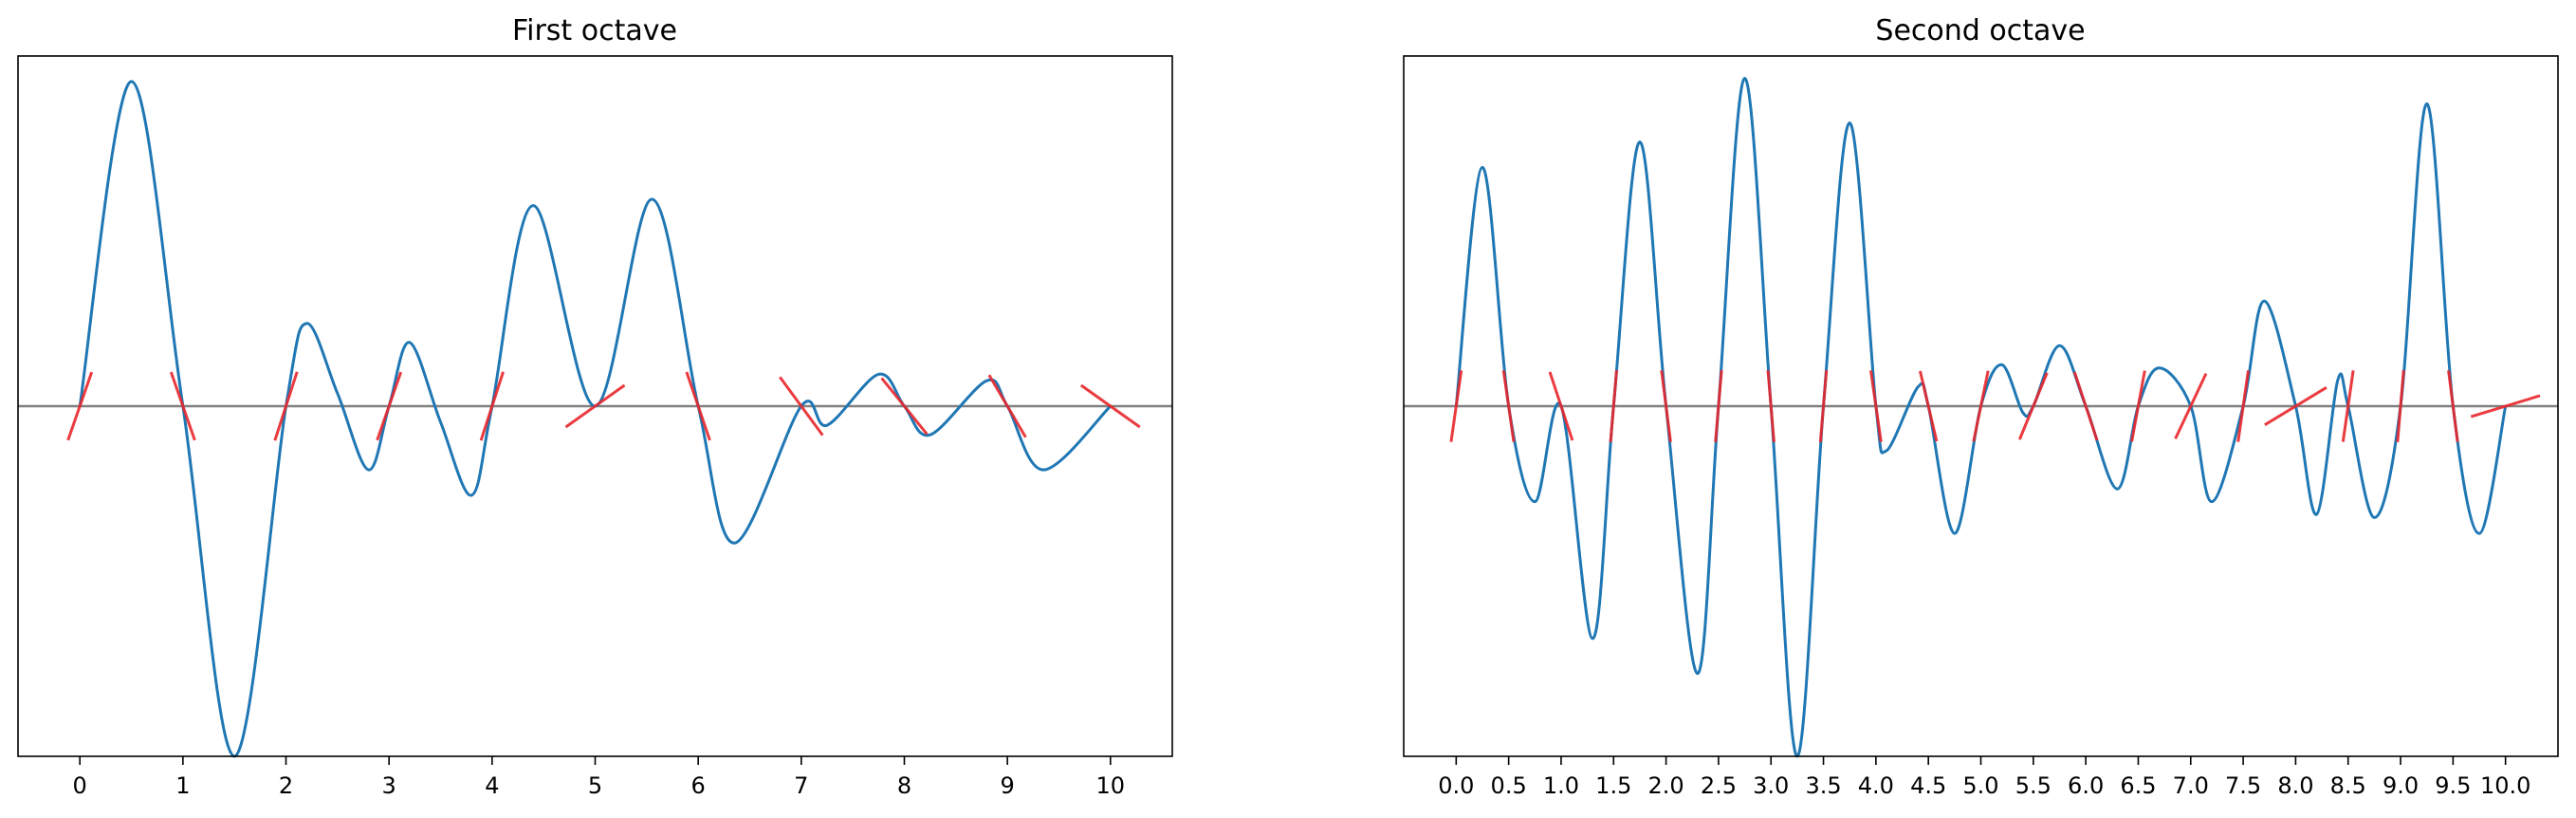 The image size is (2576, 818). I want to click on x-tick-label: 0, so click(80, 785).